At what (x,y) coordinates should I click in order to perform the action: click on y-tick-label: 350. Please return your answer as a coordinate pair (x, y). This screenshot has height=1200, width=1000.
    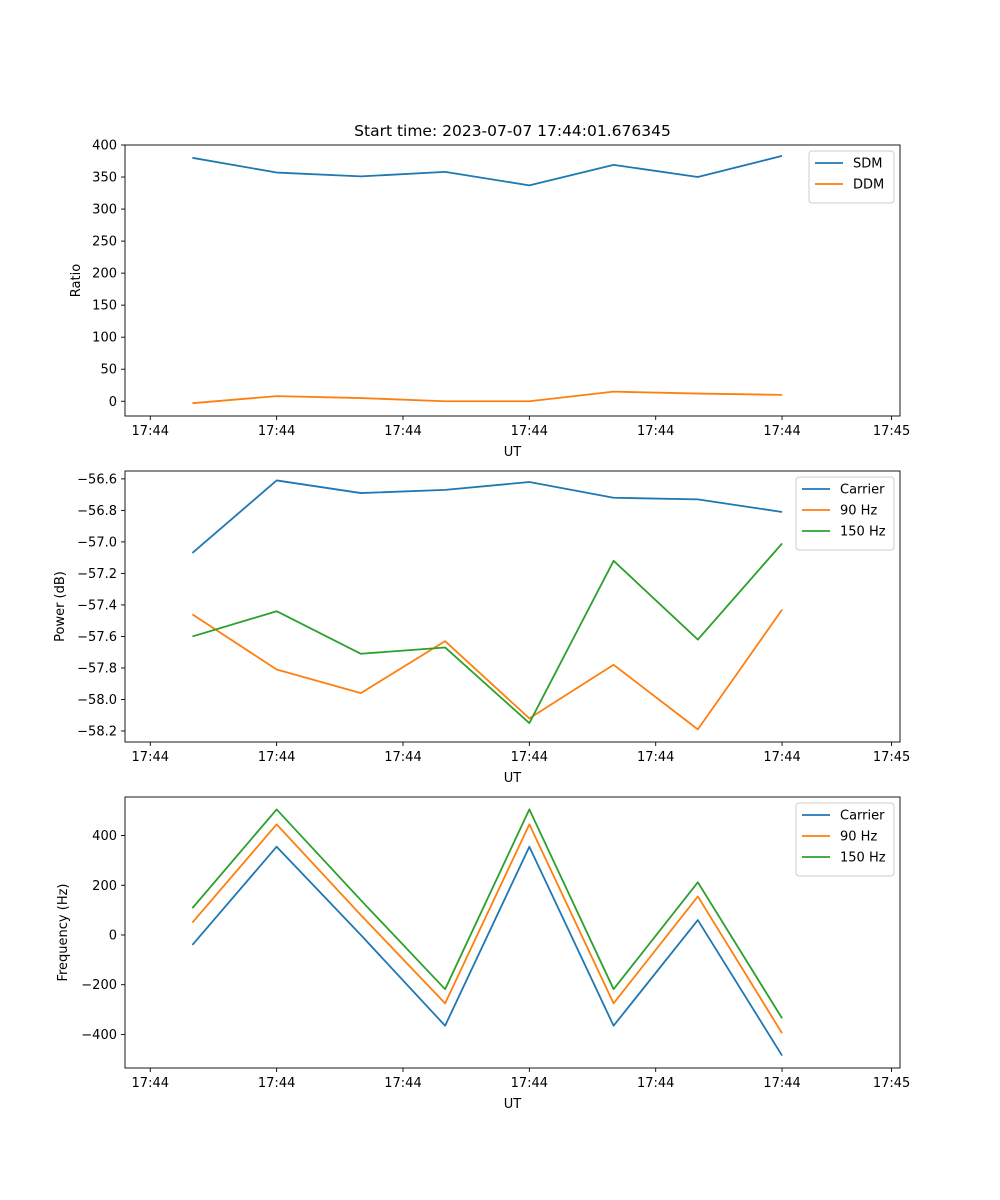
    Looking at the image, I should click on (104, 178).